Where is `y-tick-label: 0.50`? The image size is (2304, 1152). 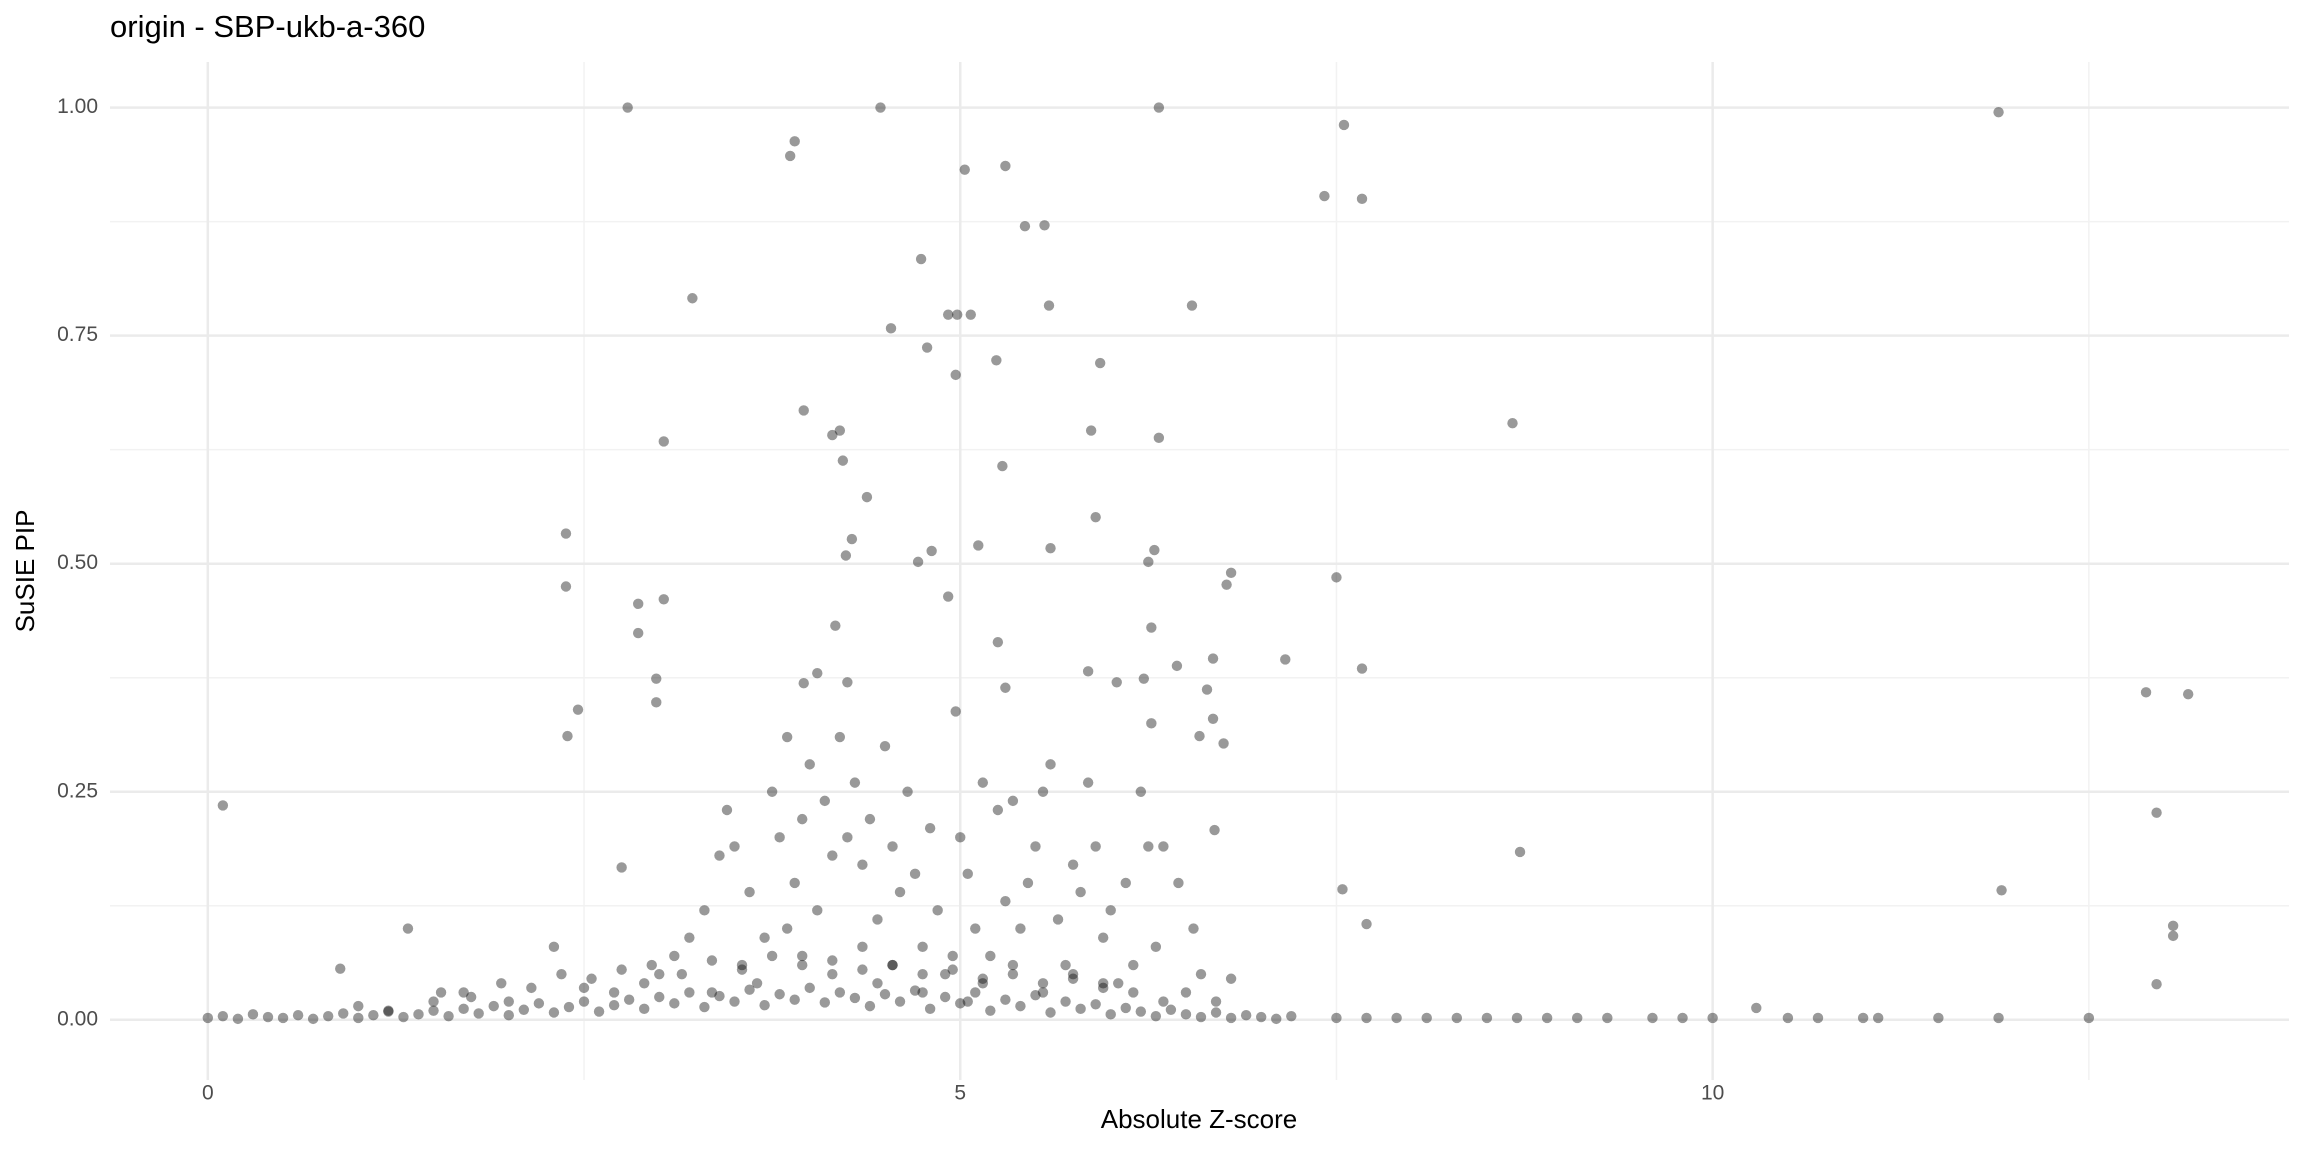 y-tick-label: 0.50 is located at coordinates (77, 562).